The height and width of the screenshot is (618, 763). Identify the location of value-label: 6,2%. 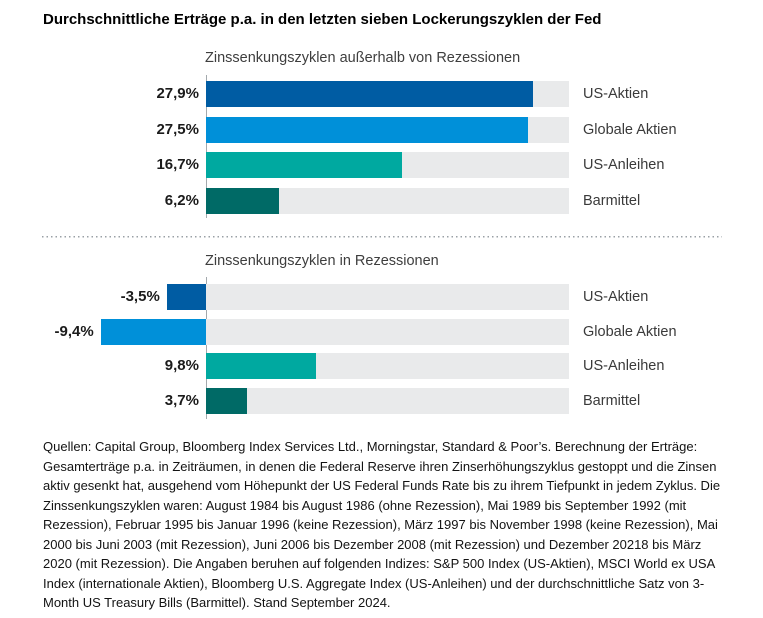
(181, 200).